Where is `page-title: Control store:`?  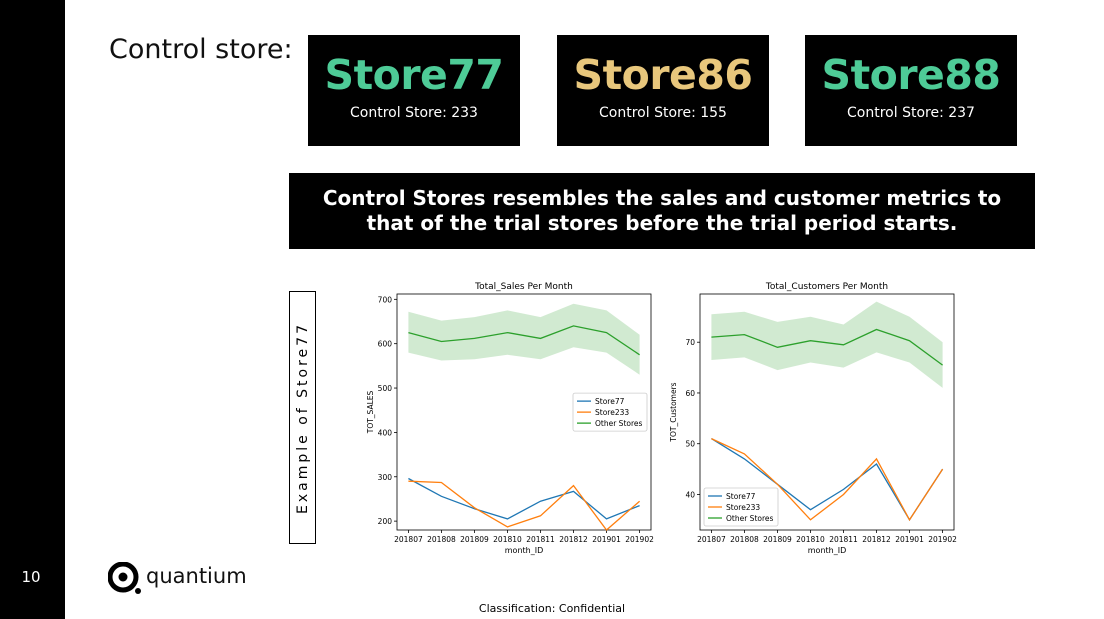 page-title: Control store: is located at coordinates (201, 49).